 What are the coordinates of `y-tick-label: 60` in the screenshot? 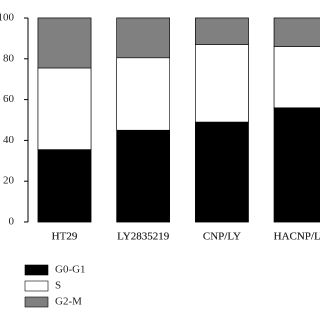 It's located at (9, 99).